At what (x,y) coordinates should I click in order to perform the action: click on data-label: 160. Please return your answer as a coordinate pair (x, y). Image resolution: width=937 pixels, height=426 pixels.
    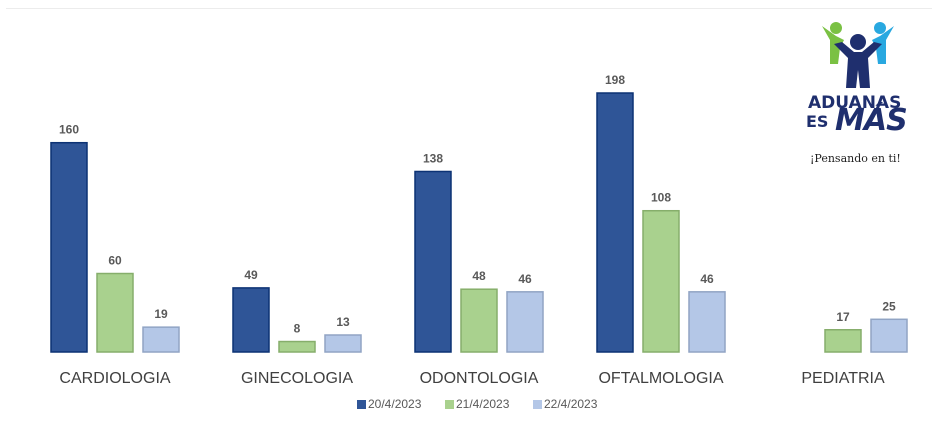
    Looking at the image, I should click on (69, 130).